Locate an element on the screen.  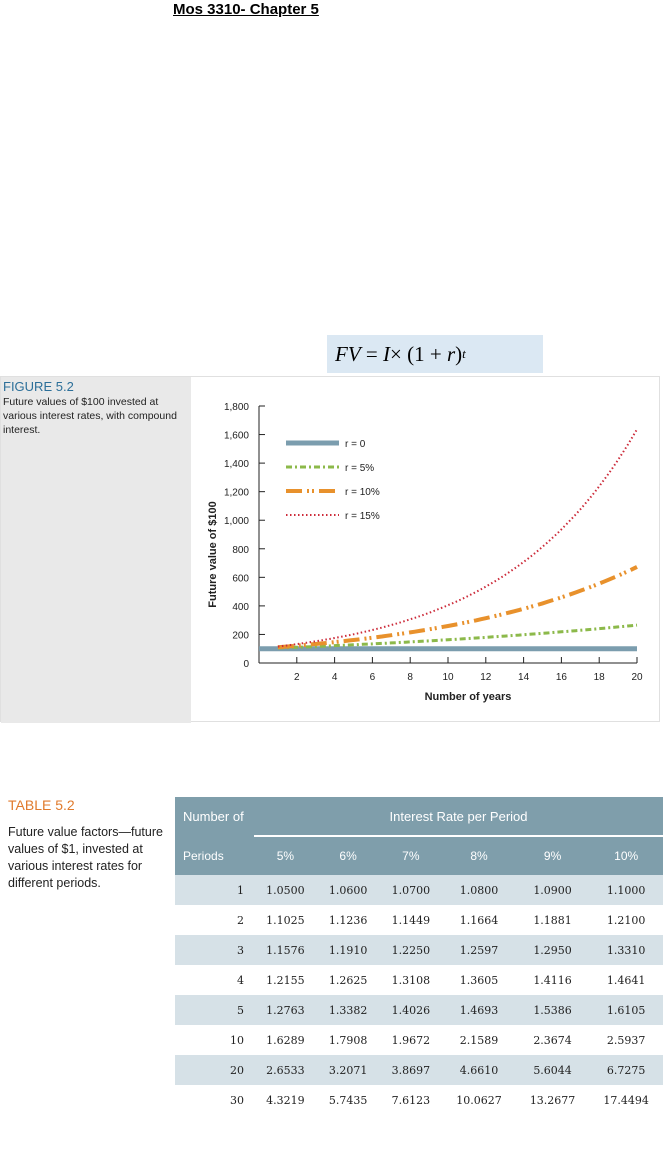
formula-eq: = is located at coordinates (371, 353).